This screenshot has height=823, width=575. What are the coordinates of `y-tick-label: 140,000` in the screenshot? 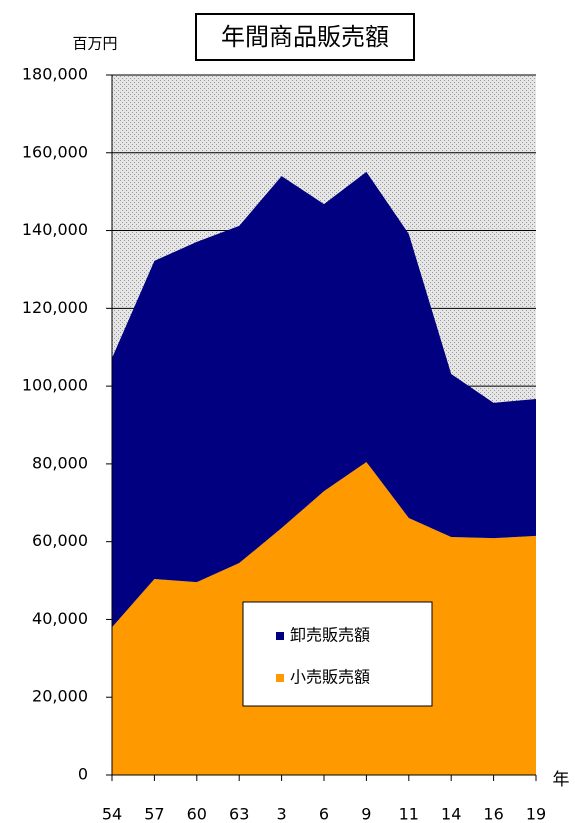 It's located at (55, 229).